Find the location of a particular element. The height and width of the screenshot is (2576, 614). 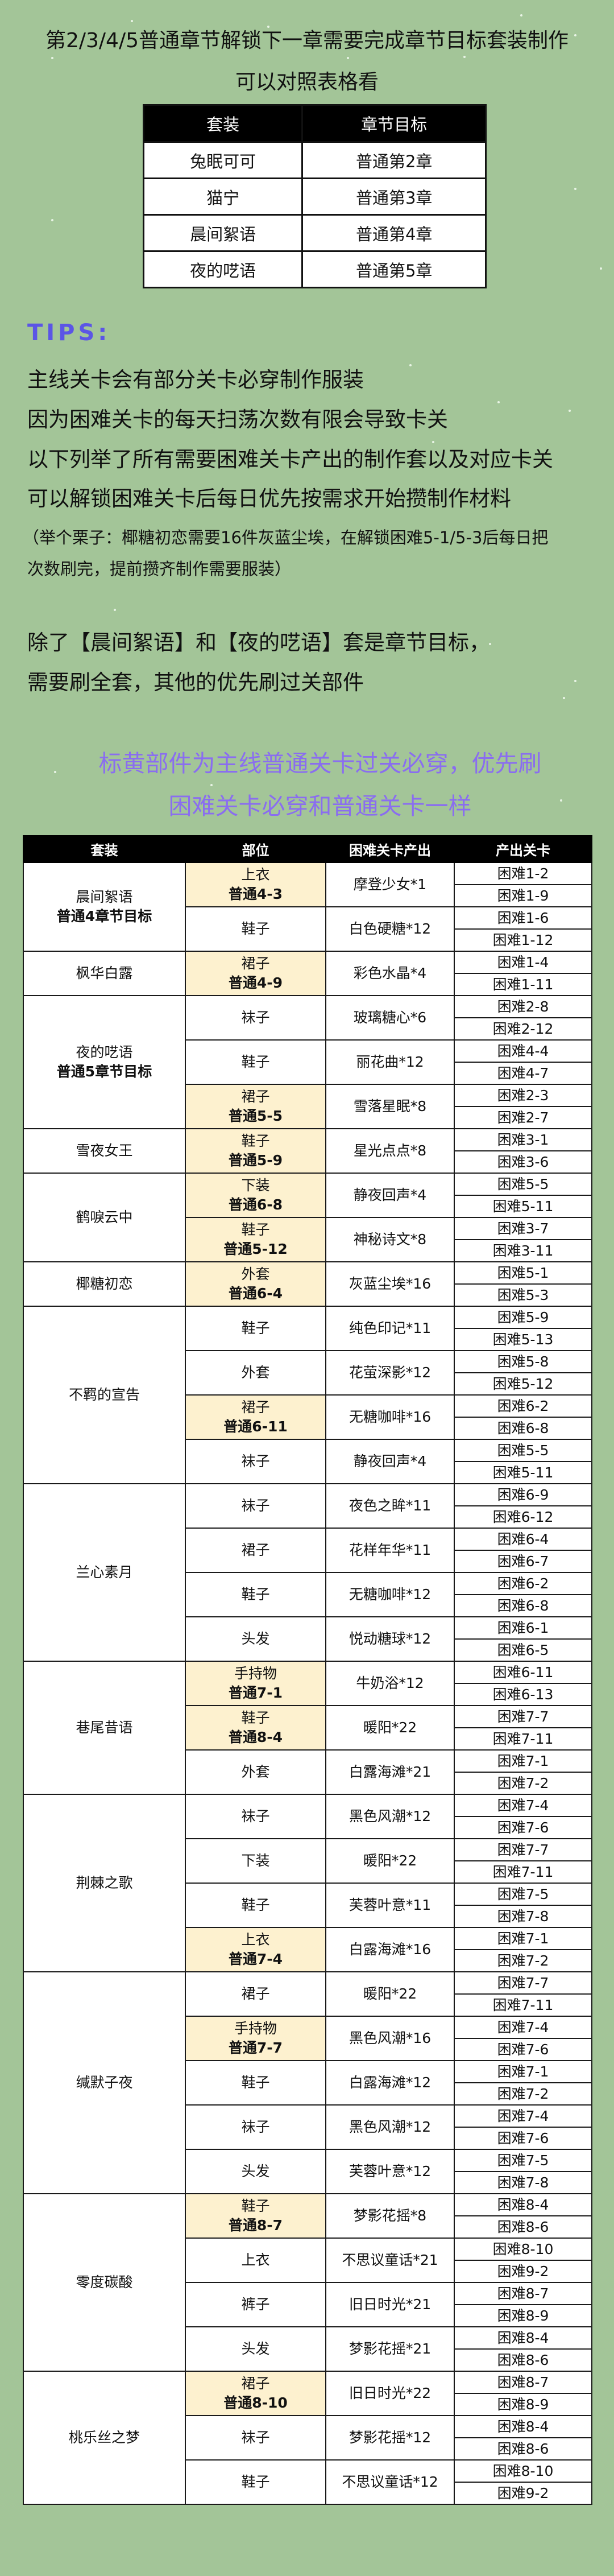

material-cell: 牛奶浴*12 is located at coordinates (390, 1683).